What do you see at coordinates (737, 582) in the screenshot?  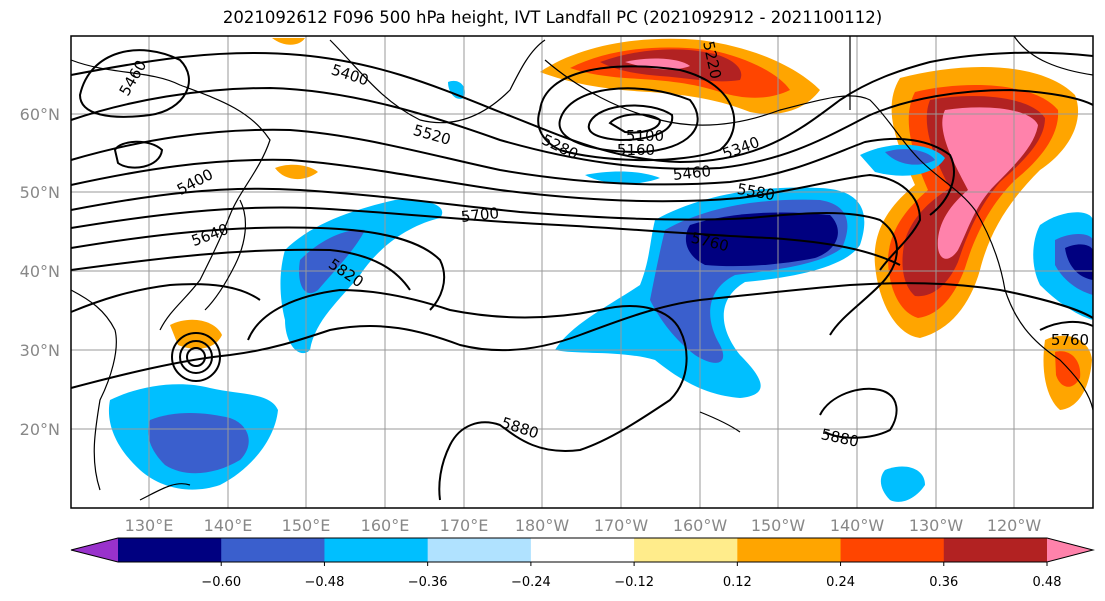 I see `colorbar-tick-label: 0.12` at bounding box center [737, 582].